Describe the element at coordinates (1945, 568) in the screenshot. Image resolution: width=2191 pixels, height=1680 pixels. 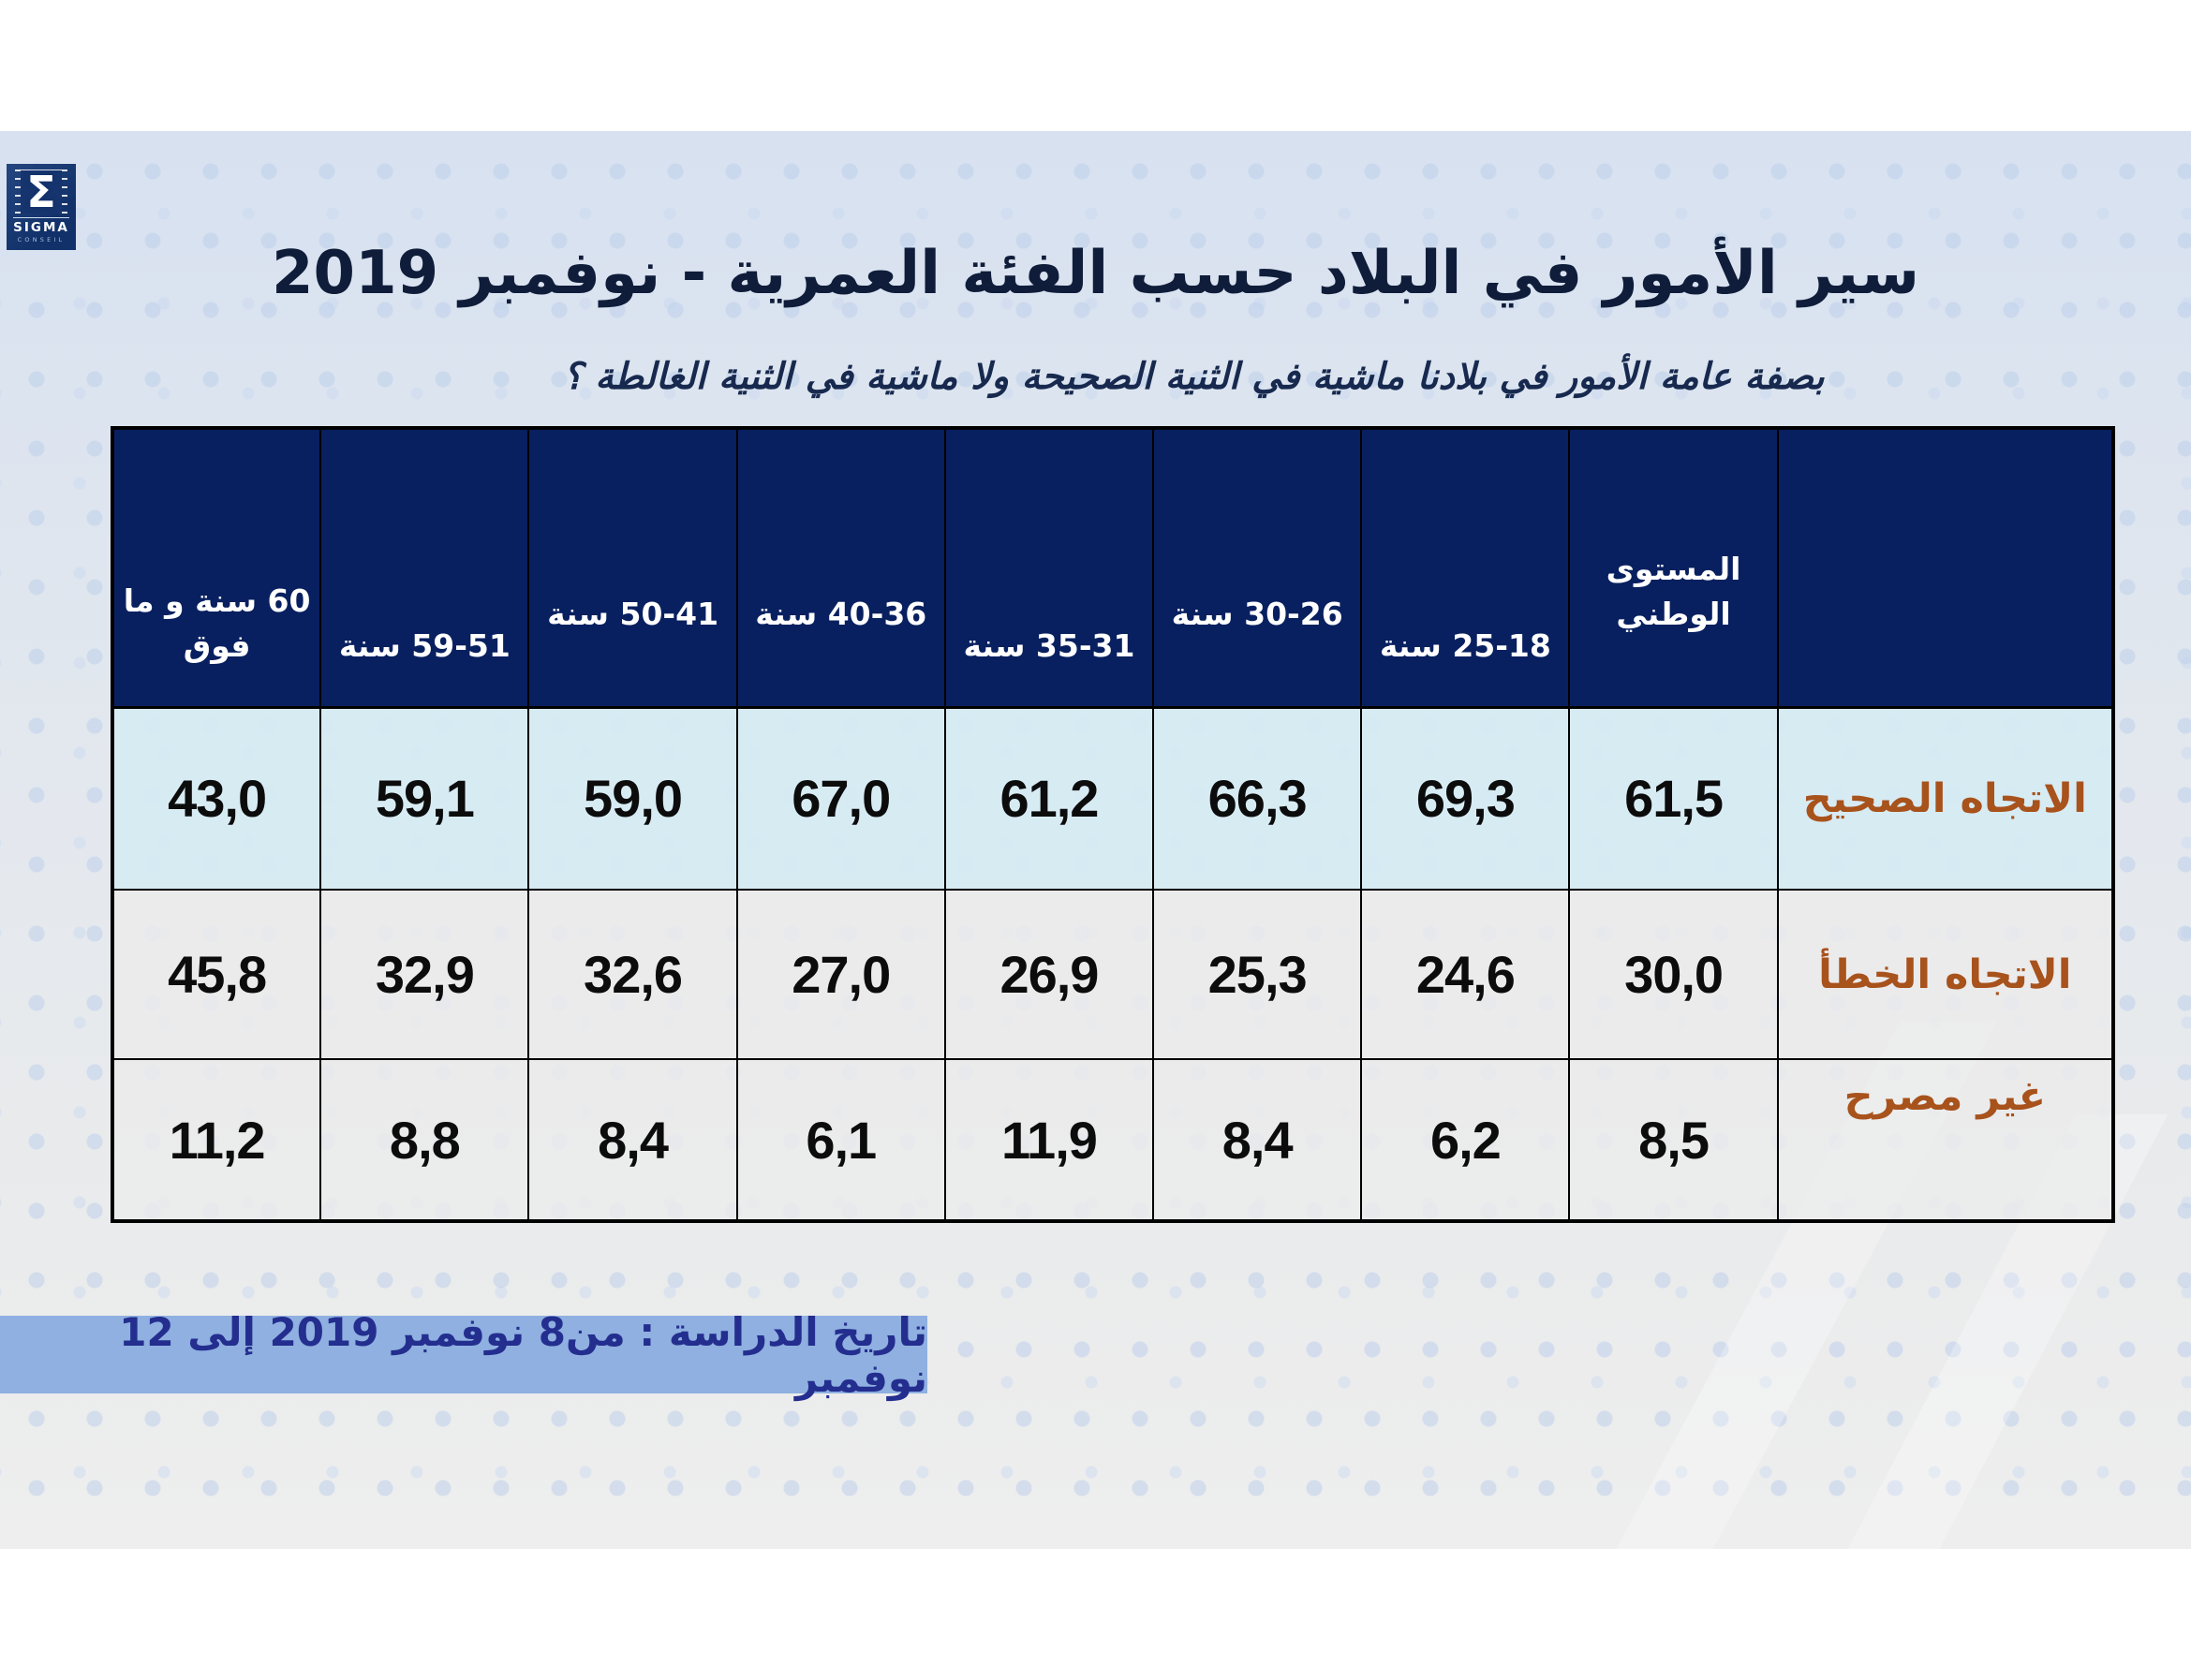
I see `row-label-header` at that location.